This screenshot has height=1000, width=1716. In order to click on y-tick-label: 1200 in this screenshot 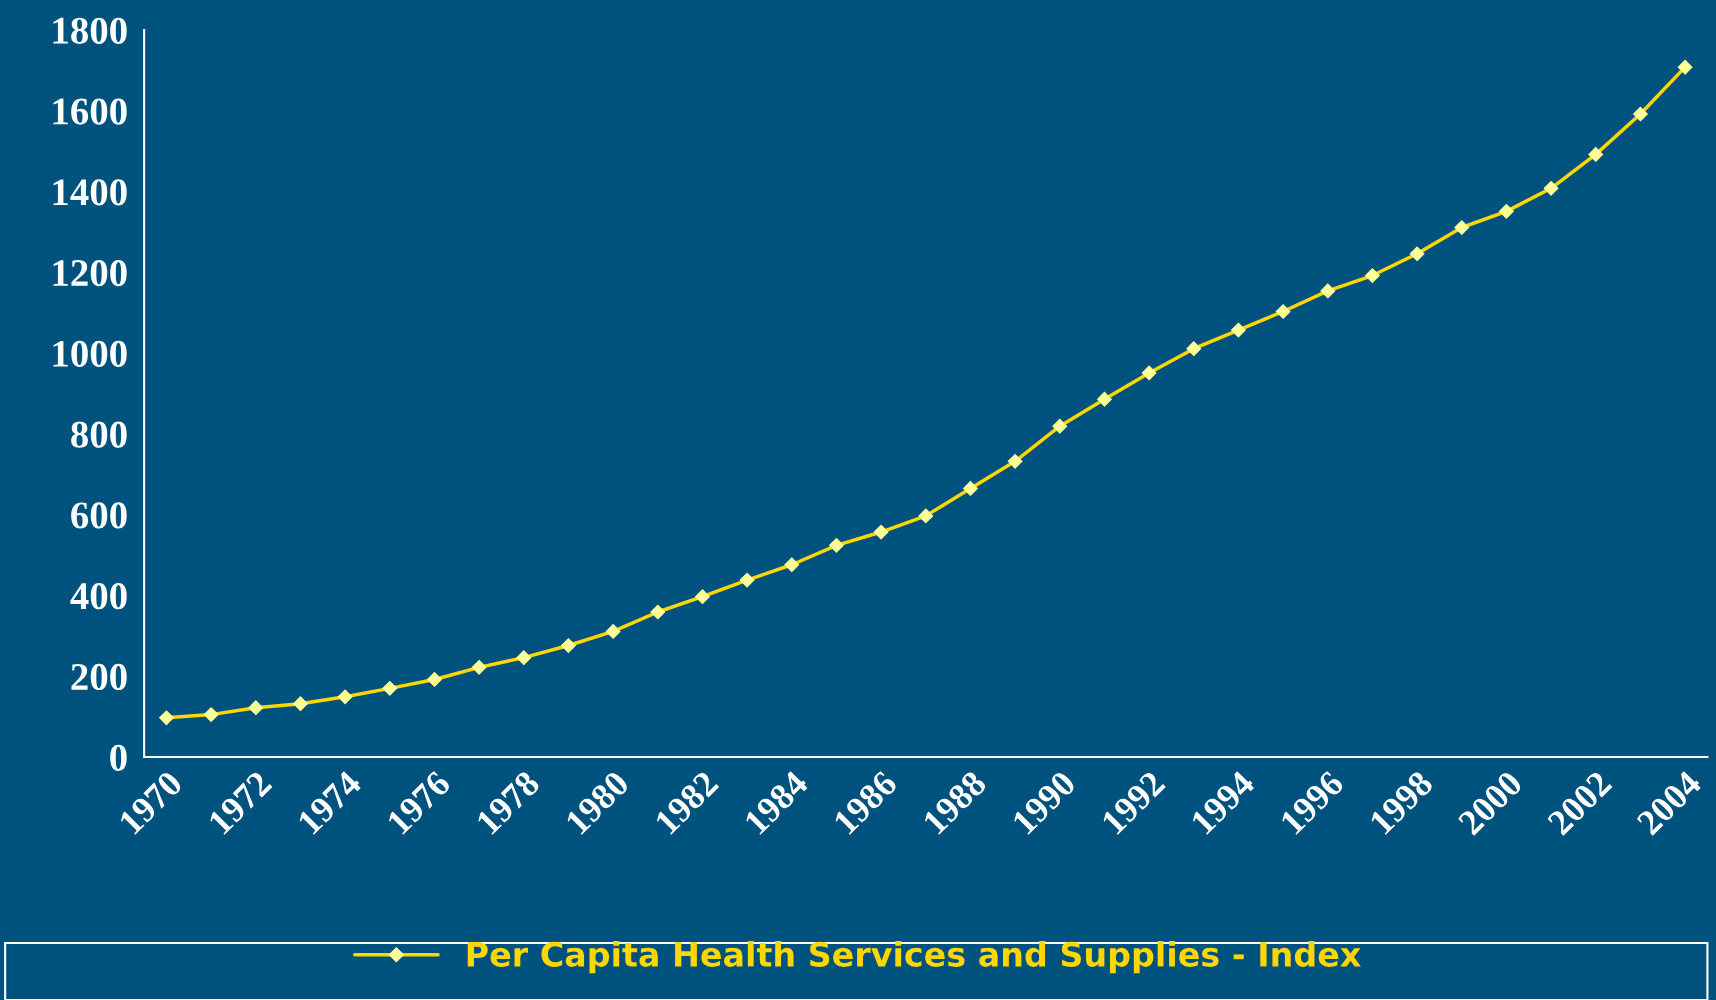, I will do `click(90, 273)`.